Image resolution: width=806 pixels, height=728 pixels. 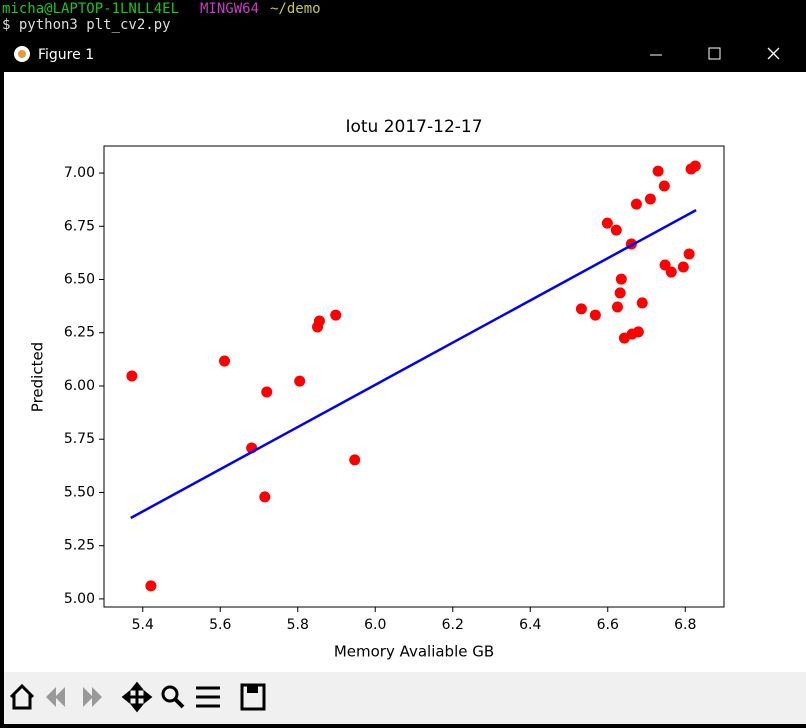 I want to click on chart-title: Iotu 2017-12-17, so click(x=413, y=127).